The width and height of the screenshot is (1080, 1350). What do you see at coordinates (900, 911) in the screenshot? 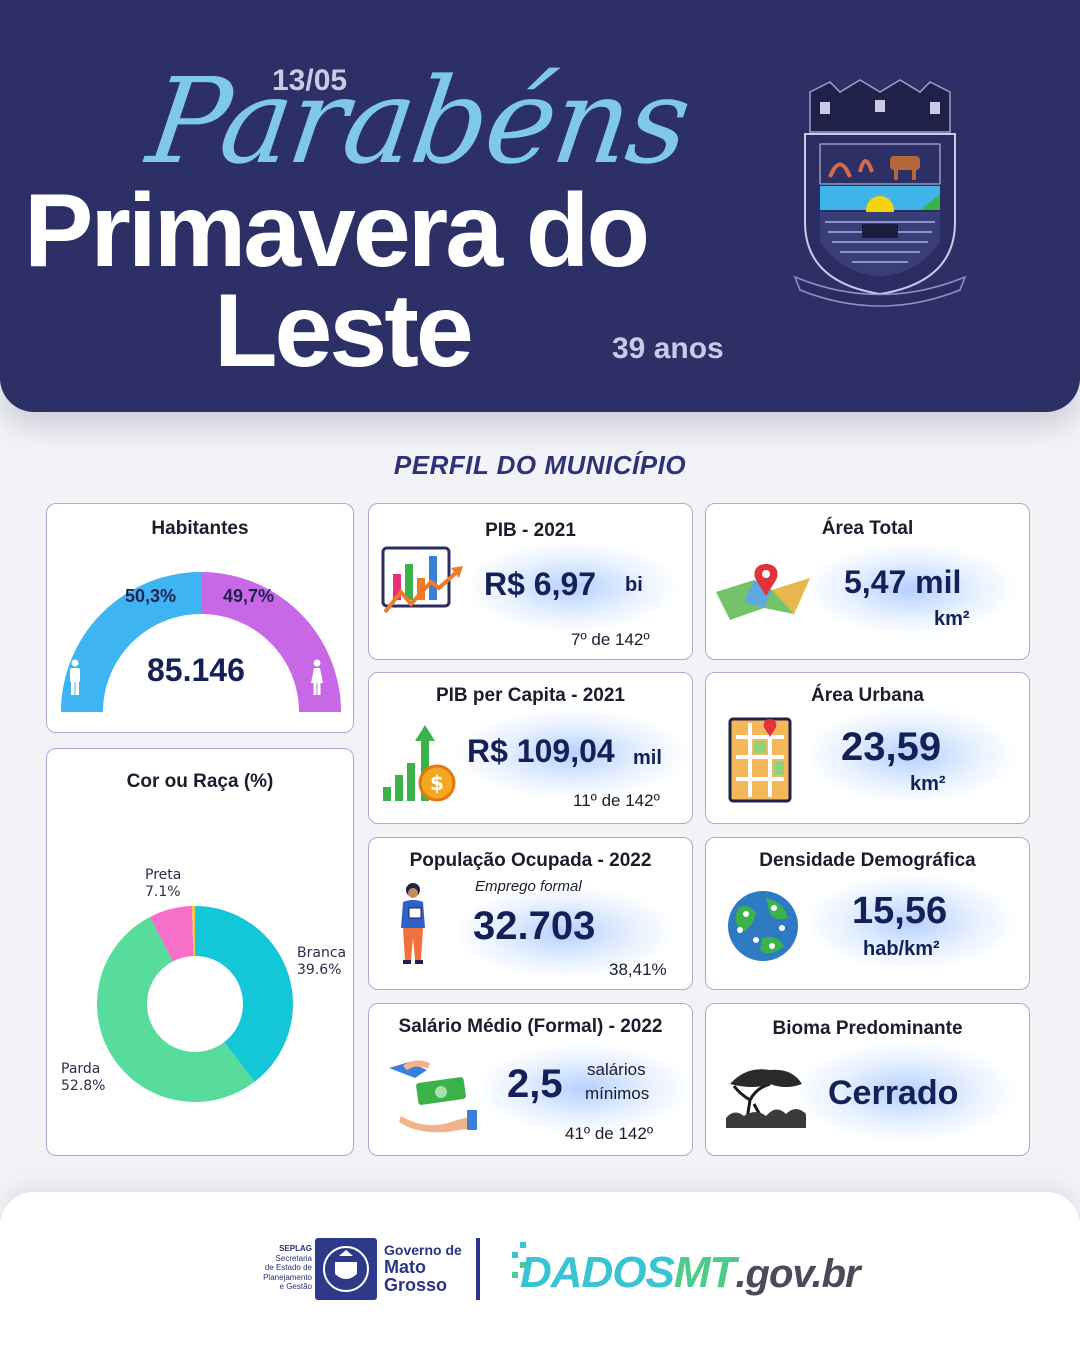
I see `densidade-value: 15,56` at bounding box center [900, 911].